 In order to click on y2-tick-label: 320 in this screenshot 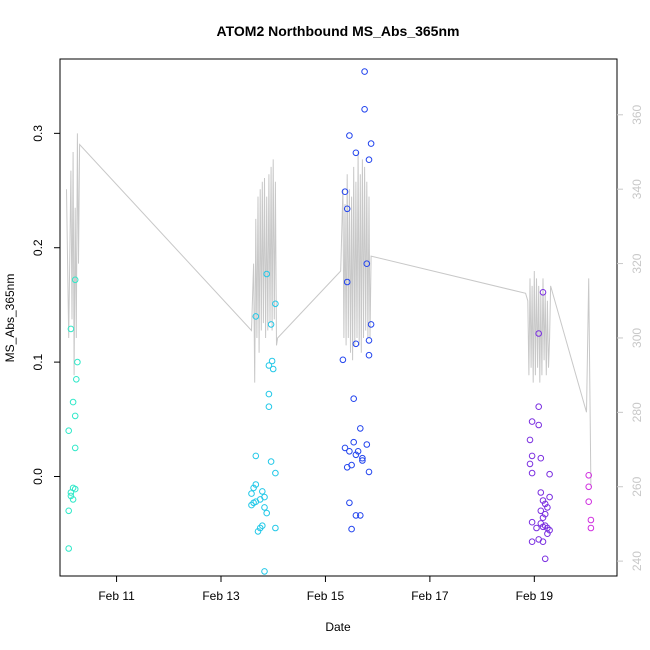, I will do `click(637, 263)`.